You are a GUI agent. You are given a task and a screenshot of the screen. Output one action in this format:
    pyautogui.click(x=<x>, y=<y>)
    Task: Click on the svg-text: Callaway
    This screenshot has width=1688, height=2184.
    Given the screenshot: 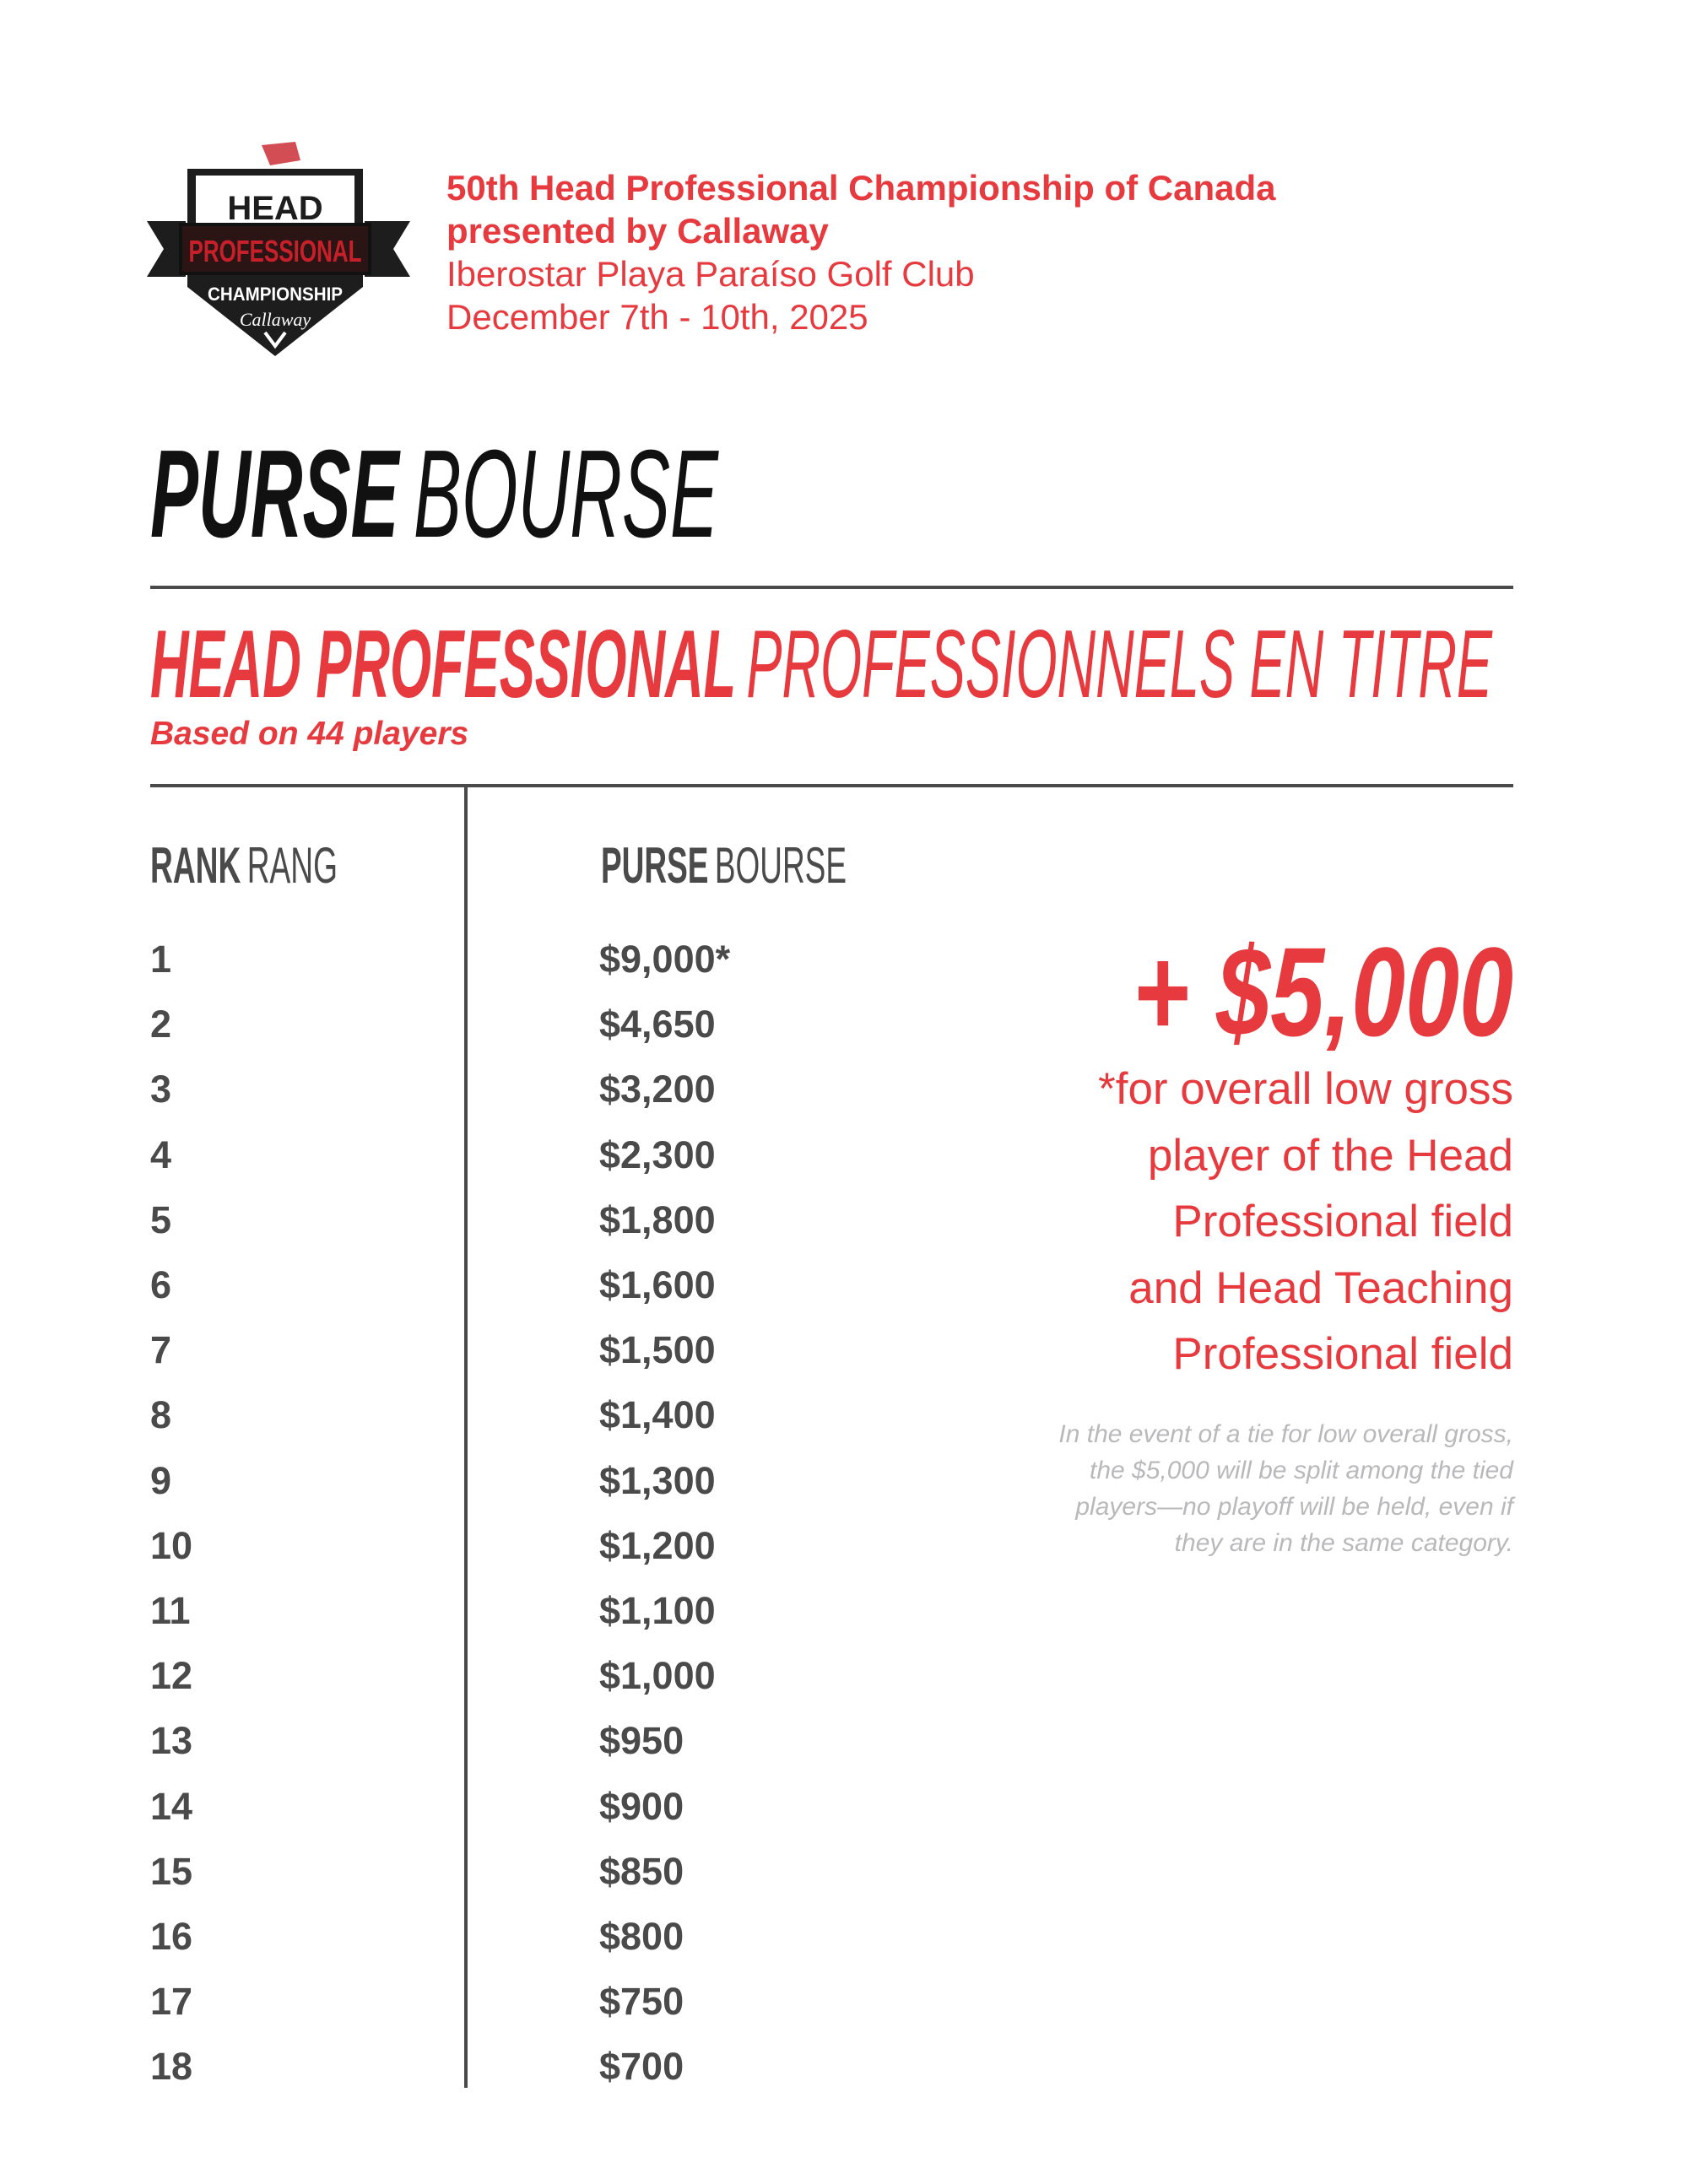 What is the action you would take?
    pyautogui.click(x=275, y=319)
    